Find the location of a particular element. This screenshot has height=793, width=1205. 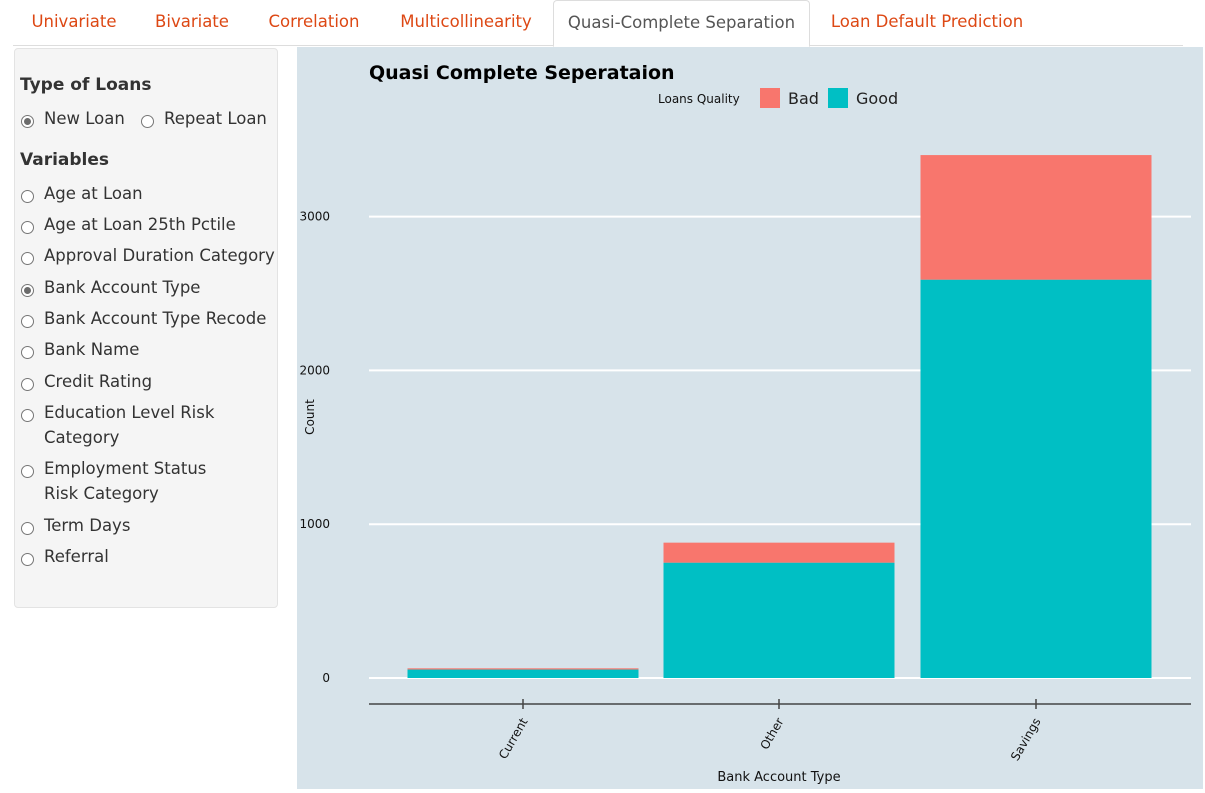

y-tick-label: 2000 is located at coordinates (314, 370).